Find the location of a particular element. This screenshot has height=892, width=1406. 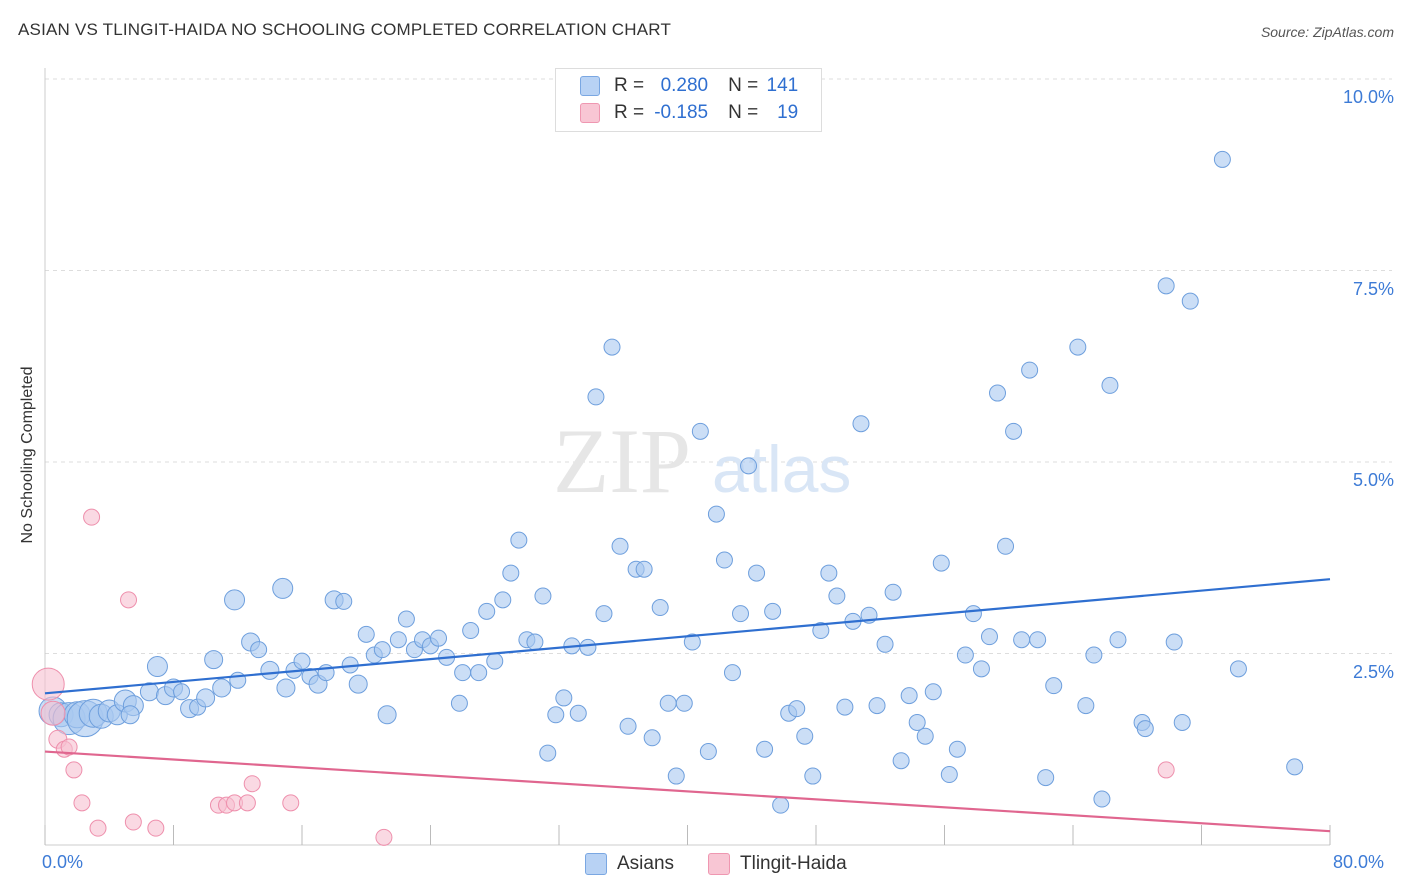

legend-r-label: R = is located at coordinates (629, 85).